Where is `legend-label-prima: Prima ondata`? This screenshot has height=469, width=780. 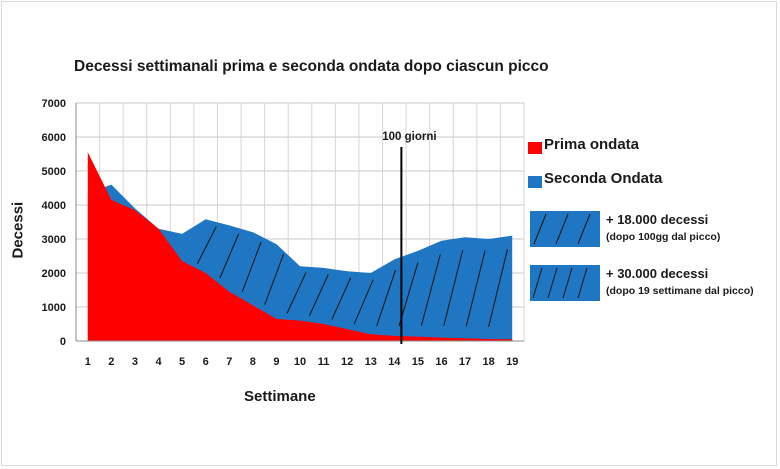 legend-label-prima: Prima ondata is located at coordinates (592, 144).